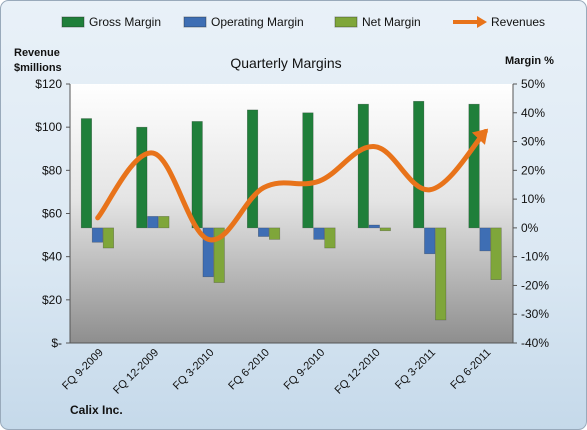  I want to click on legend-label-operating-margin: Operating Margin, so click(257, 22).